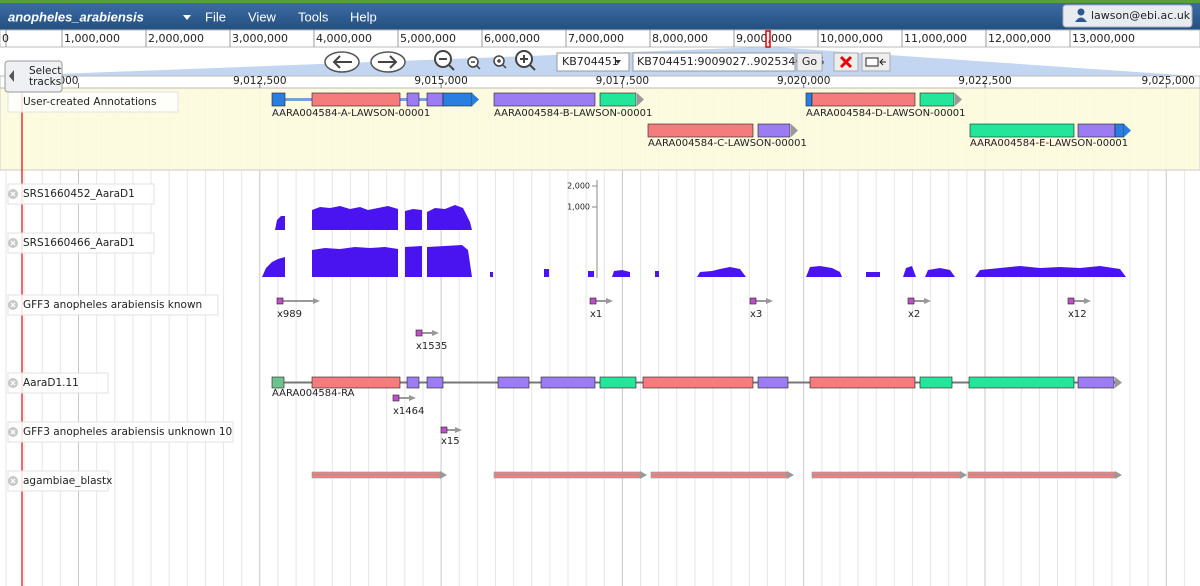 The width and height of the screenshot is (1200, 586). What do you see at coordinates (714, 62) in the screenshot?
I see `location-box` at bounding box center [714, 62].